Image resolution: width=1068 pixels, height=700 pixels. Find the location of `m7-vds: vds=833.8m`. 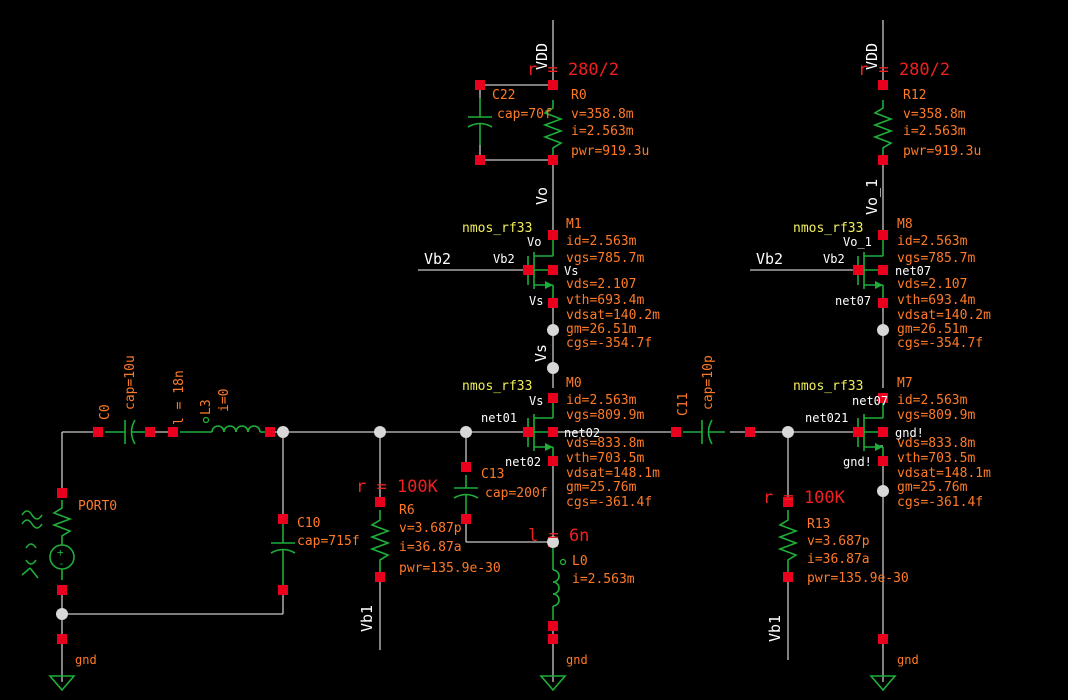

m7-vds: vds=833.8m is located at coordinates (936, 443).